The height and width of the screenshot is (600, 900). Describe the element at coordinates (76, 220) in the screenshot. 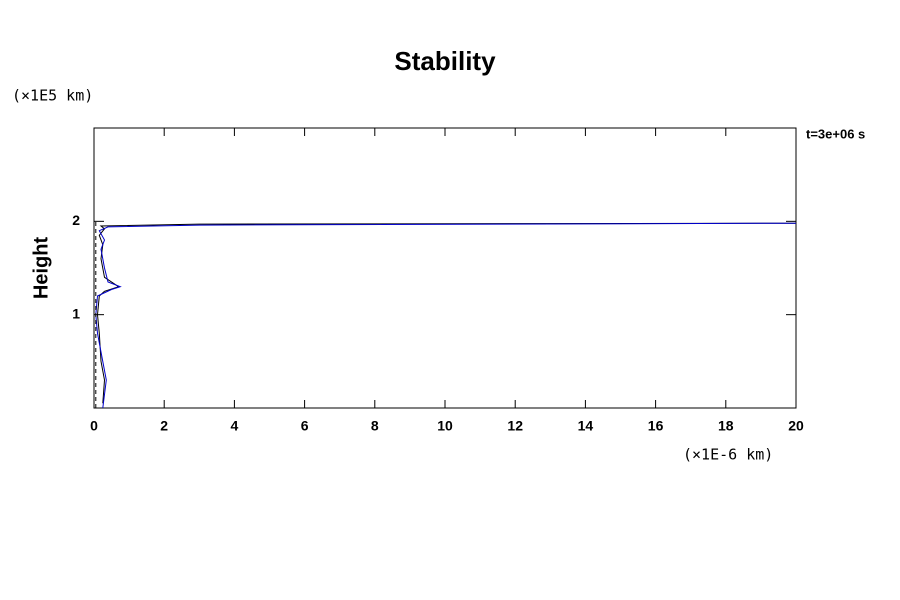

I see `y-tick-label: 2` at that location.